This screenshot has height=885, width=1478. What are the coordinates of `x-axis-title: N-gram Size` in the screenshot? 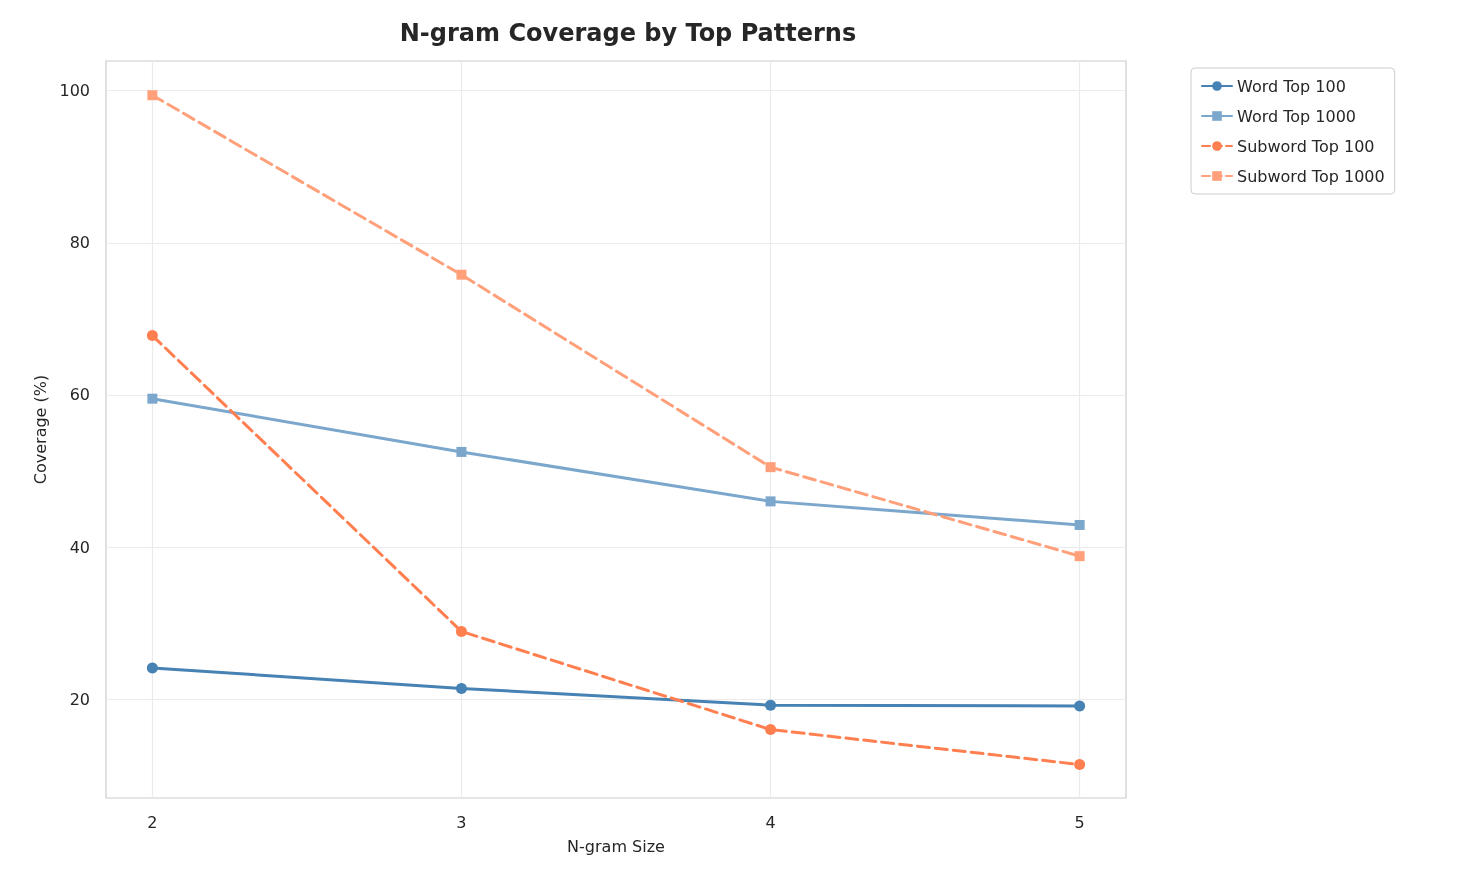 It's located at (616, 846).